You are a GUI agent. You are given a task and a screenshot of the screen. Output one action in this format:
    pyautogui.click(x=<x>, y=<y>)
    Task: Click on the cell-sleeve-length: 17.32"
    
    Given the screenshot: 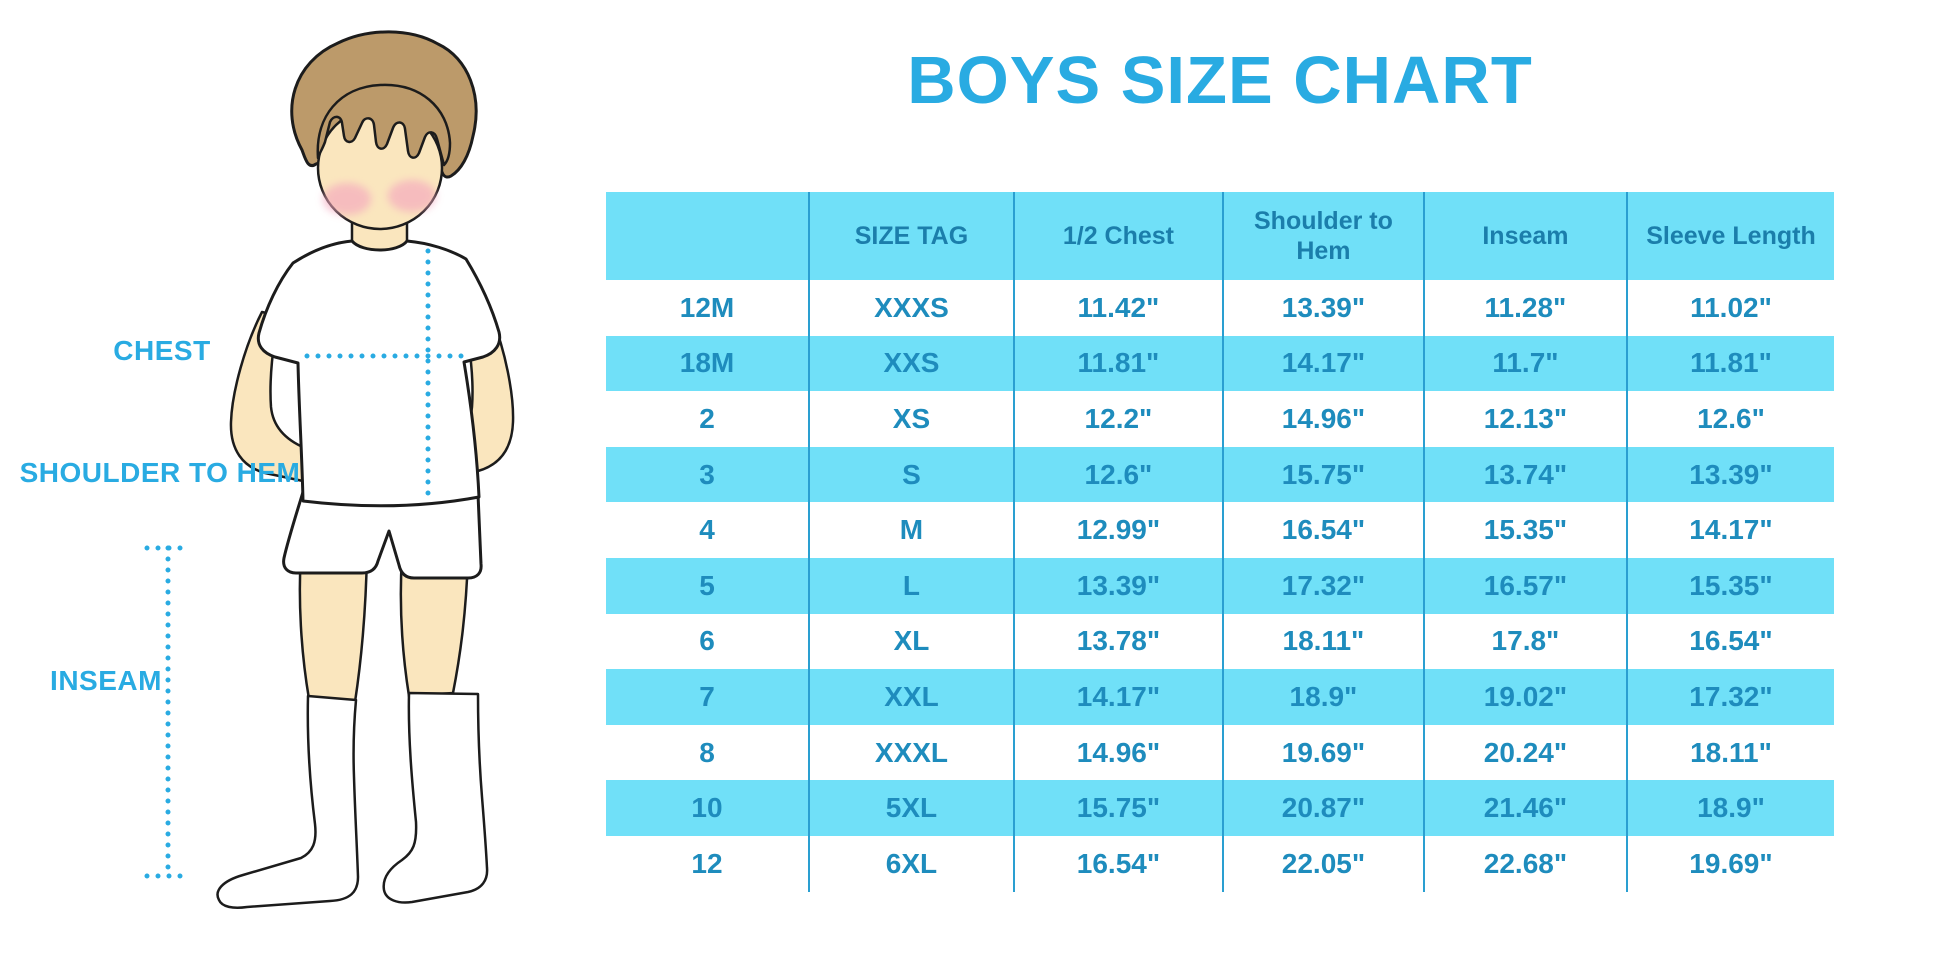 What is the action you would take?
    pyautogui.click(x=1729, y=697)
    